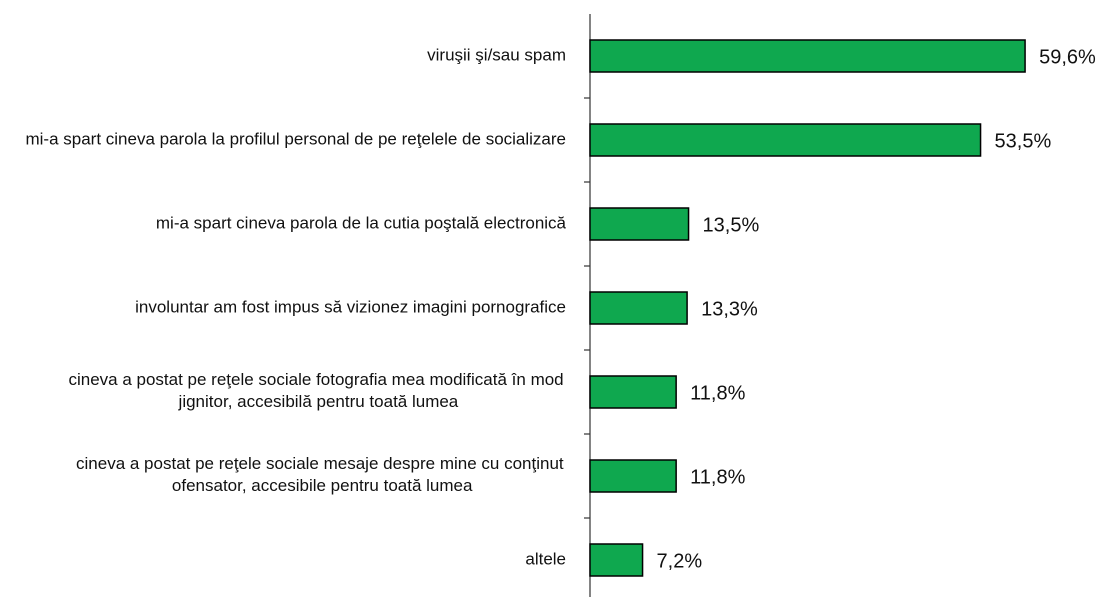  Describe the element at coordinates (1067, 57) in the screenshot. I see `value-label: 59,6%` at that location.